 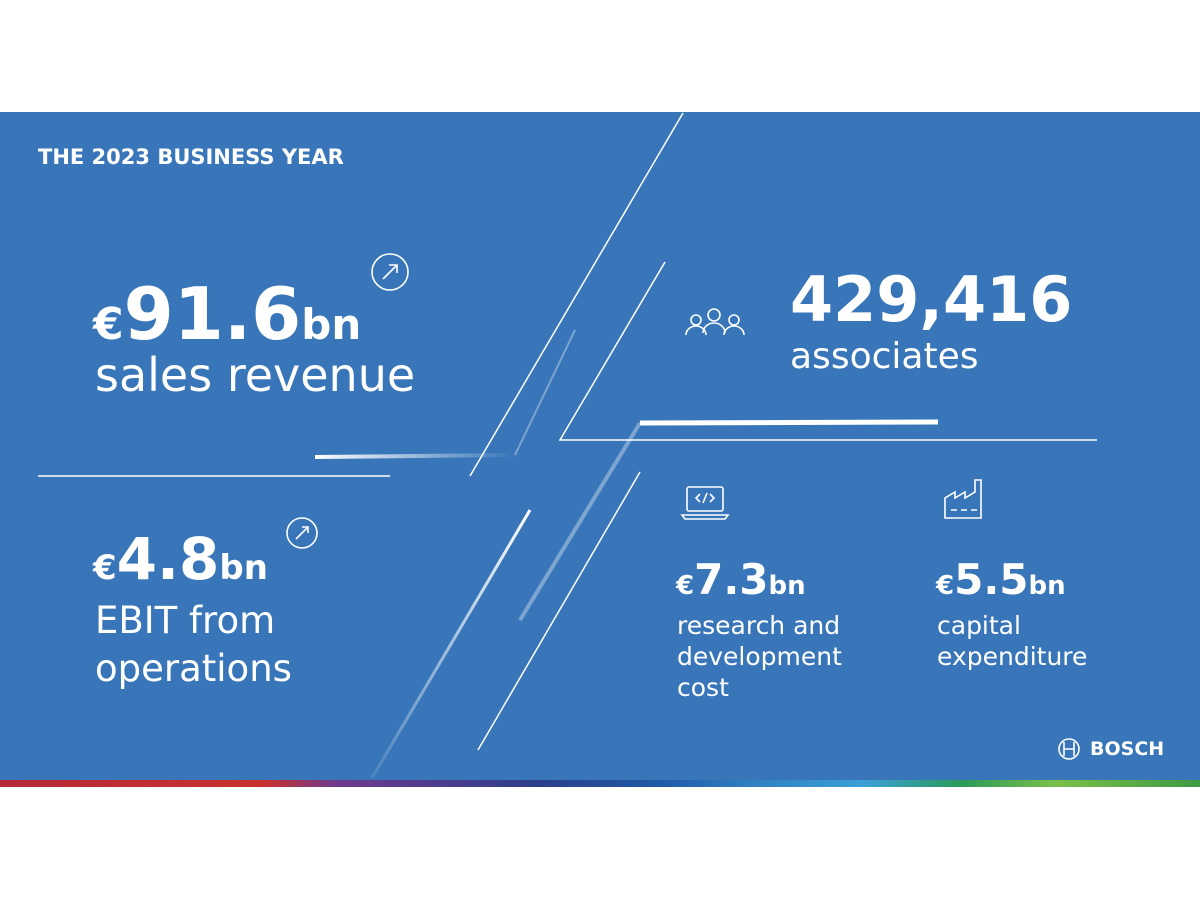 What do you see at coordinates (884, 356) in the screenshot?
I see `figure-label: associates` at bounding box center [884, 356].